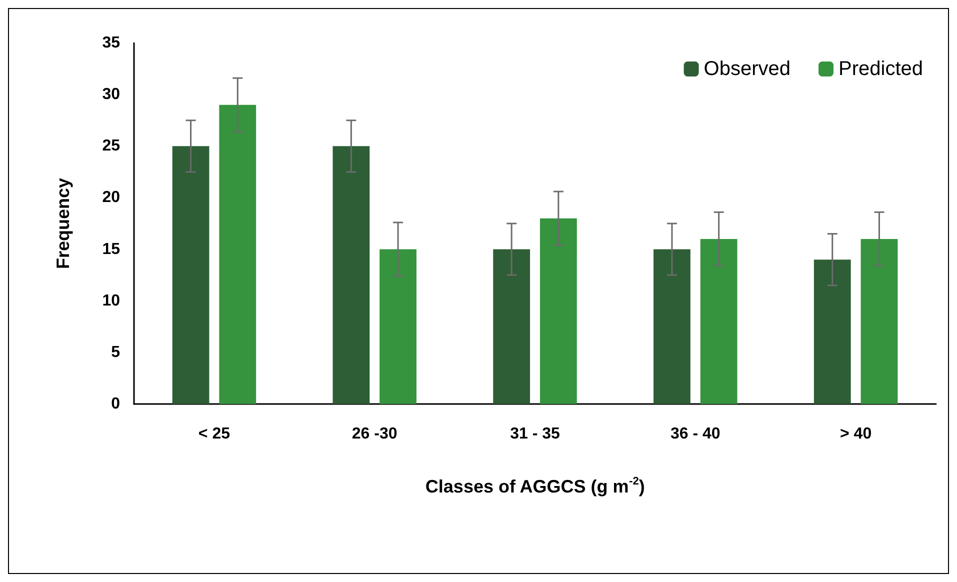 The width and height of the screenshot is (957, 582). Describe the element at coordinates (111, 301) in the screenshot. I see `y-tick-label: 10` at that location.